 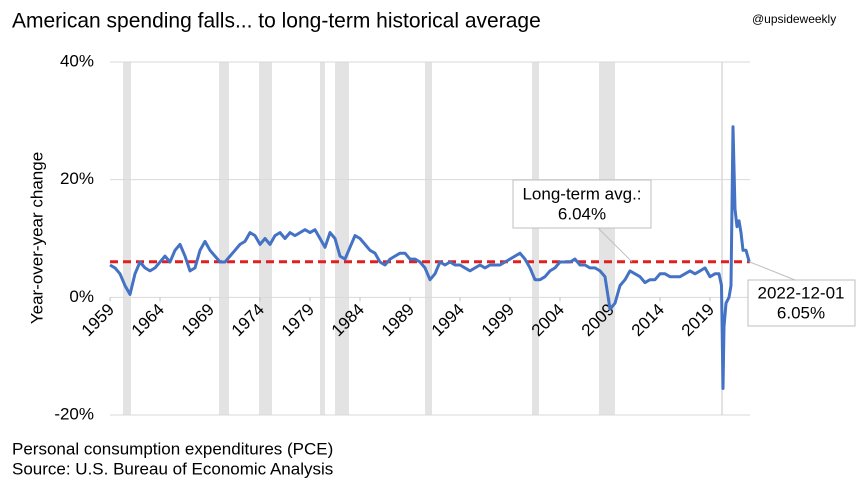 What do you see at coordinates (198, 320) in the screenshot?
I see `x-tick-label: 1969` at bounding box center [198, 320].